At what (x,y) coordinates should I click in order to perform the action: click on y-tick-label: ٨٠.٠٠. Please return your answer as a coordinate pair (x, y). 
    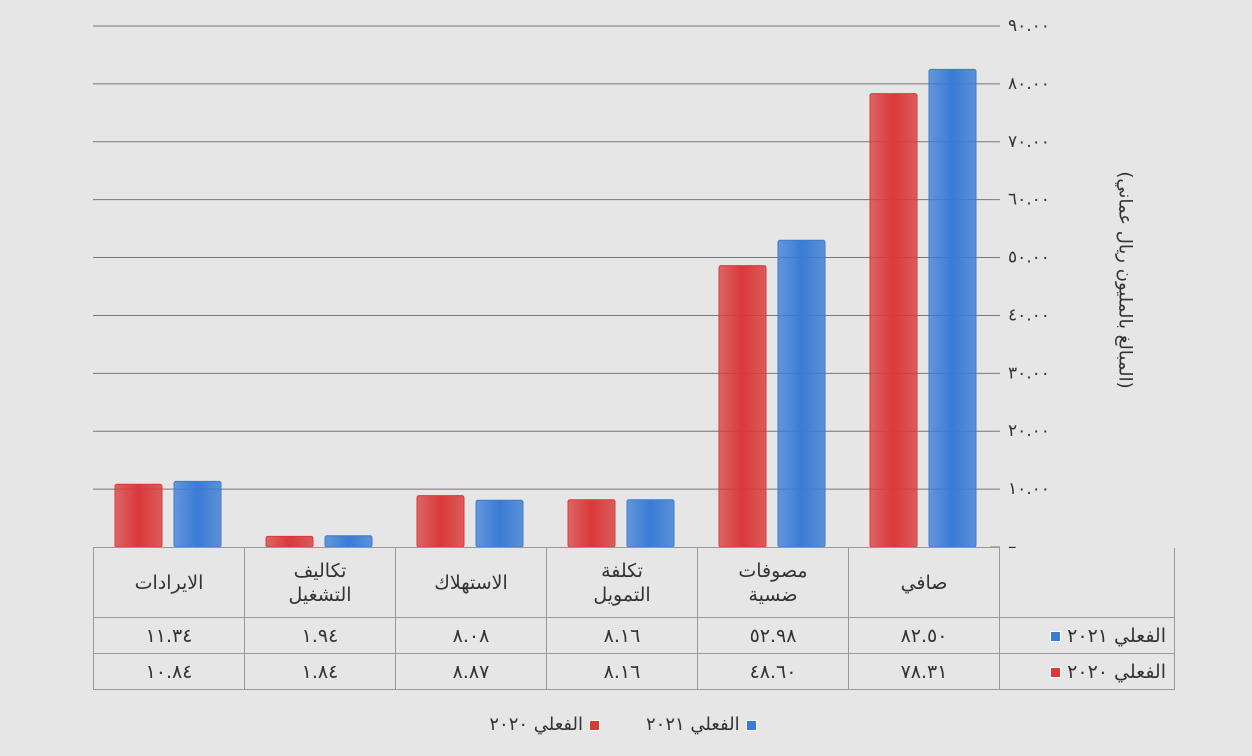
    Looking at the image, I should click on (1029, 84).